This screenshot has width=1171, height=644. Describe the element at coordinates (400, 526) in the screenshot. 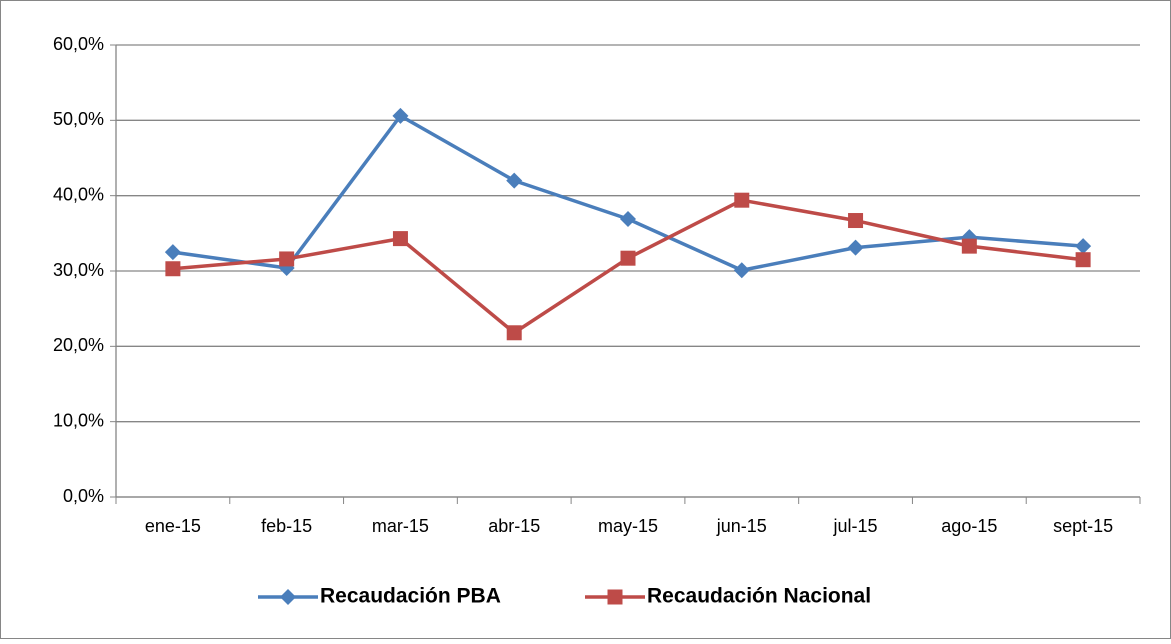

I see `x-tick-label: mar-15` at that location.